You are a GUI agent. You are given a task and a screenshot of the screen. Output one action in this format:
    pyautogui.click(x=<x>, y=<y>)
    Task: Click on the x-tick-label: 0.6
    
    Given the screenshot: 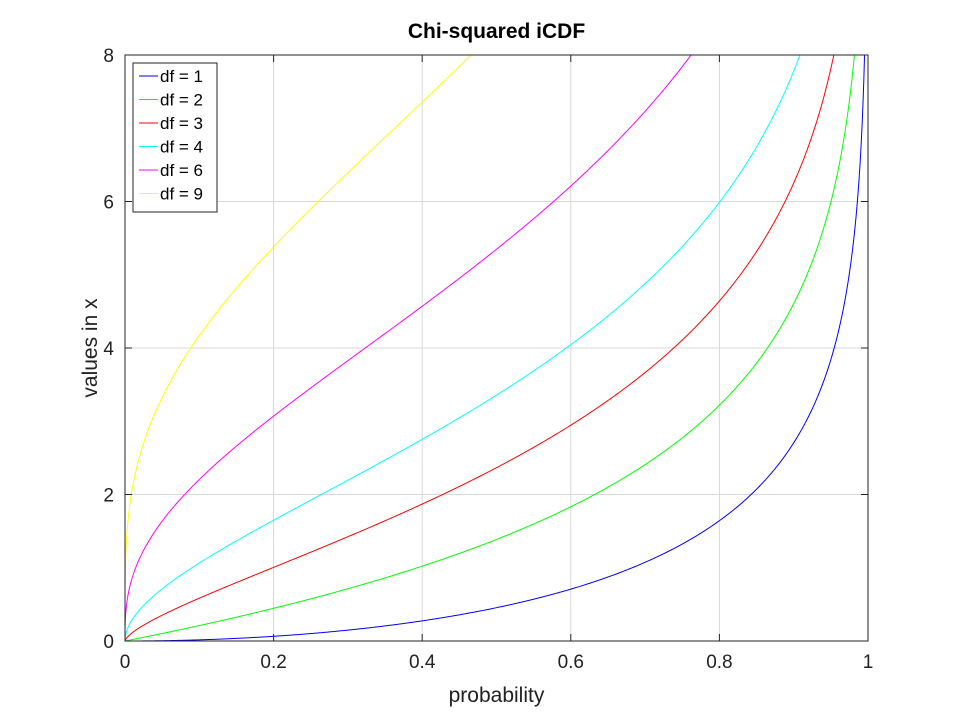 What is the action you would take?
    pyautogui.click(x=571, y=662)
    